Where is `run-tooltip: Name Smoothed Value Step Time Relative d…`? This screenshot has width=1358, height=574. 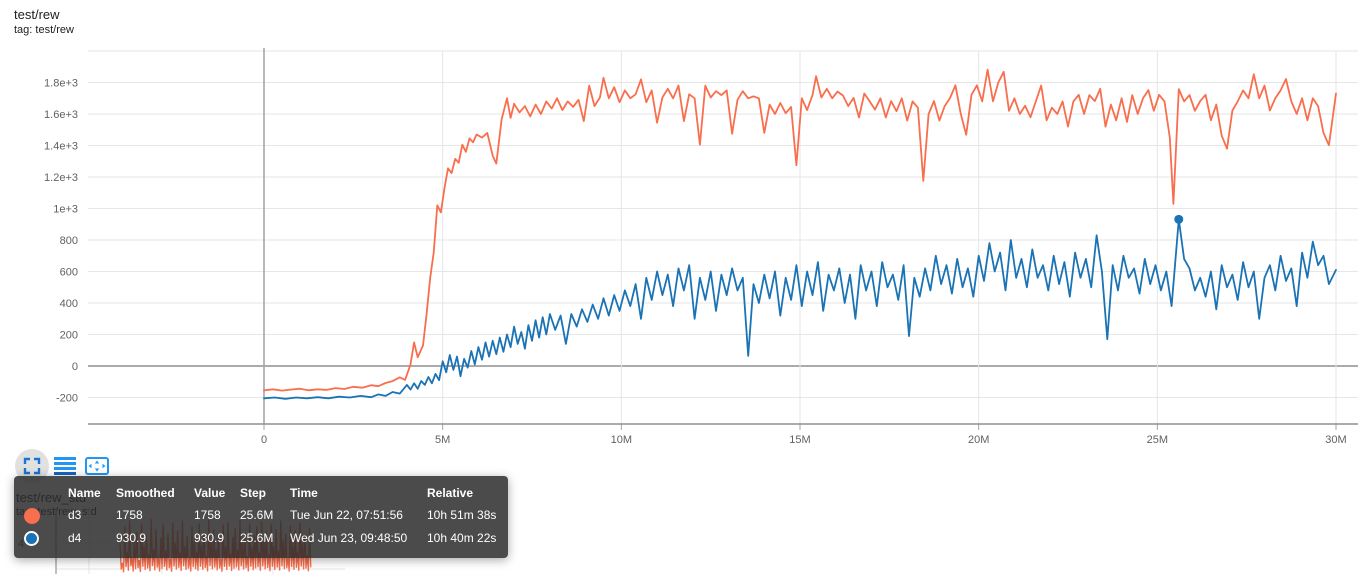
run-tooltip: Name Smoothed Value Step Time Relative d… is located at coordinates (261, 517).